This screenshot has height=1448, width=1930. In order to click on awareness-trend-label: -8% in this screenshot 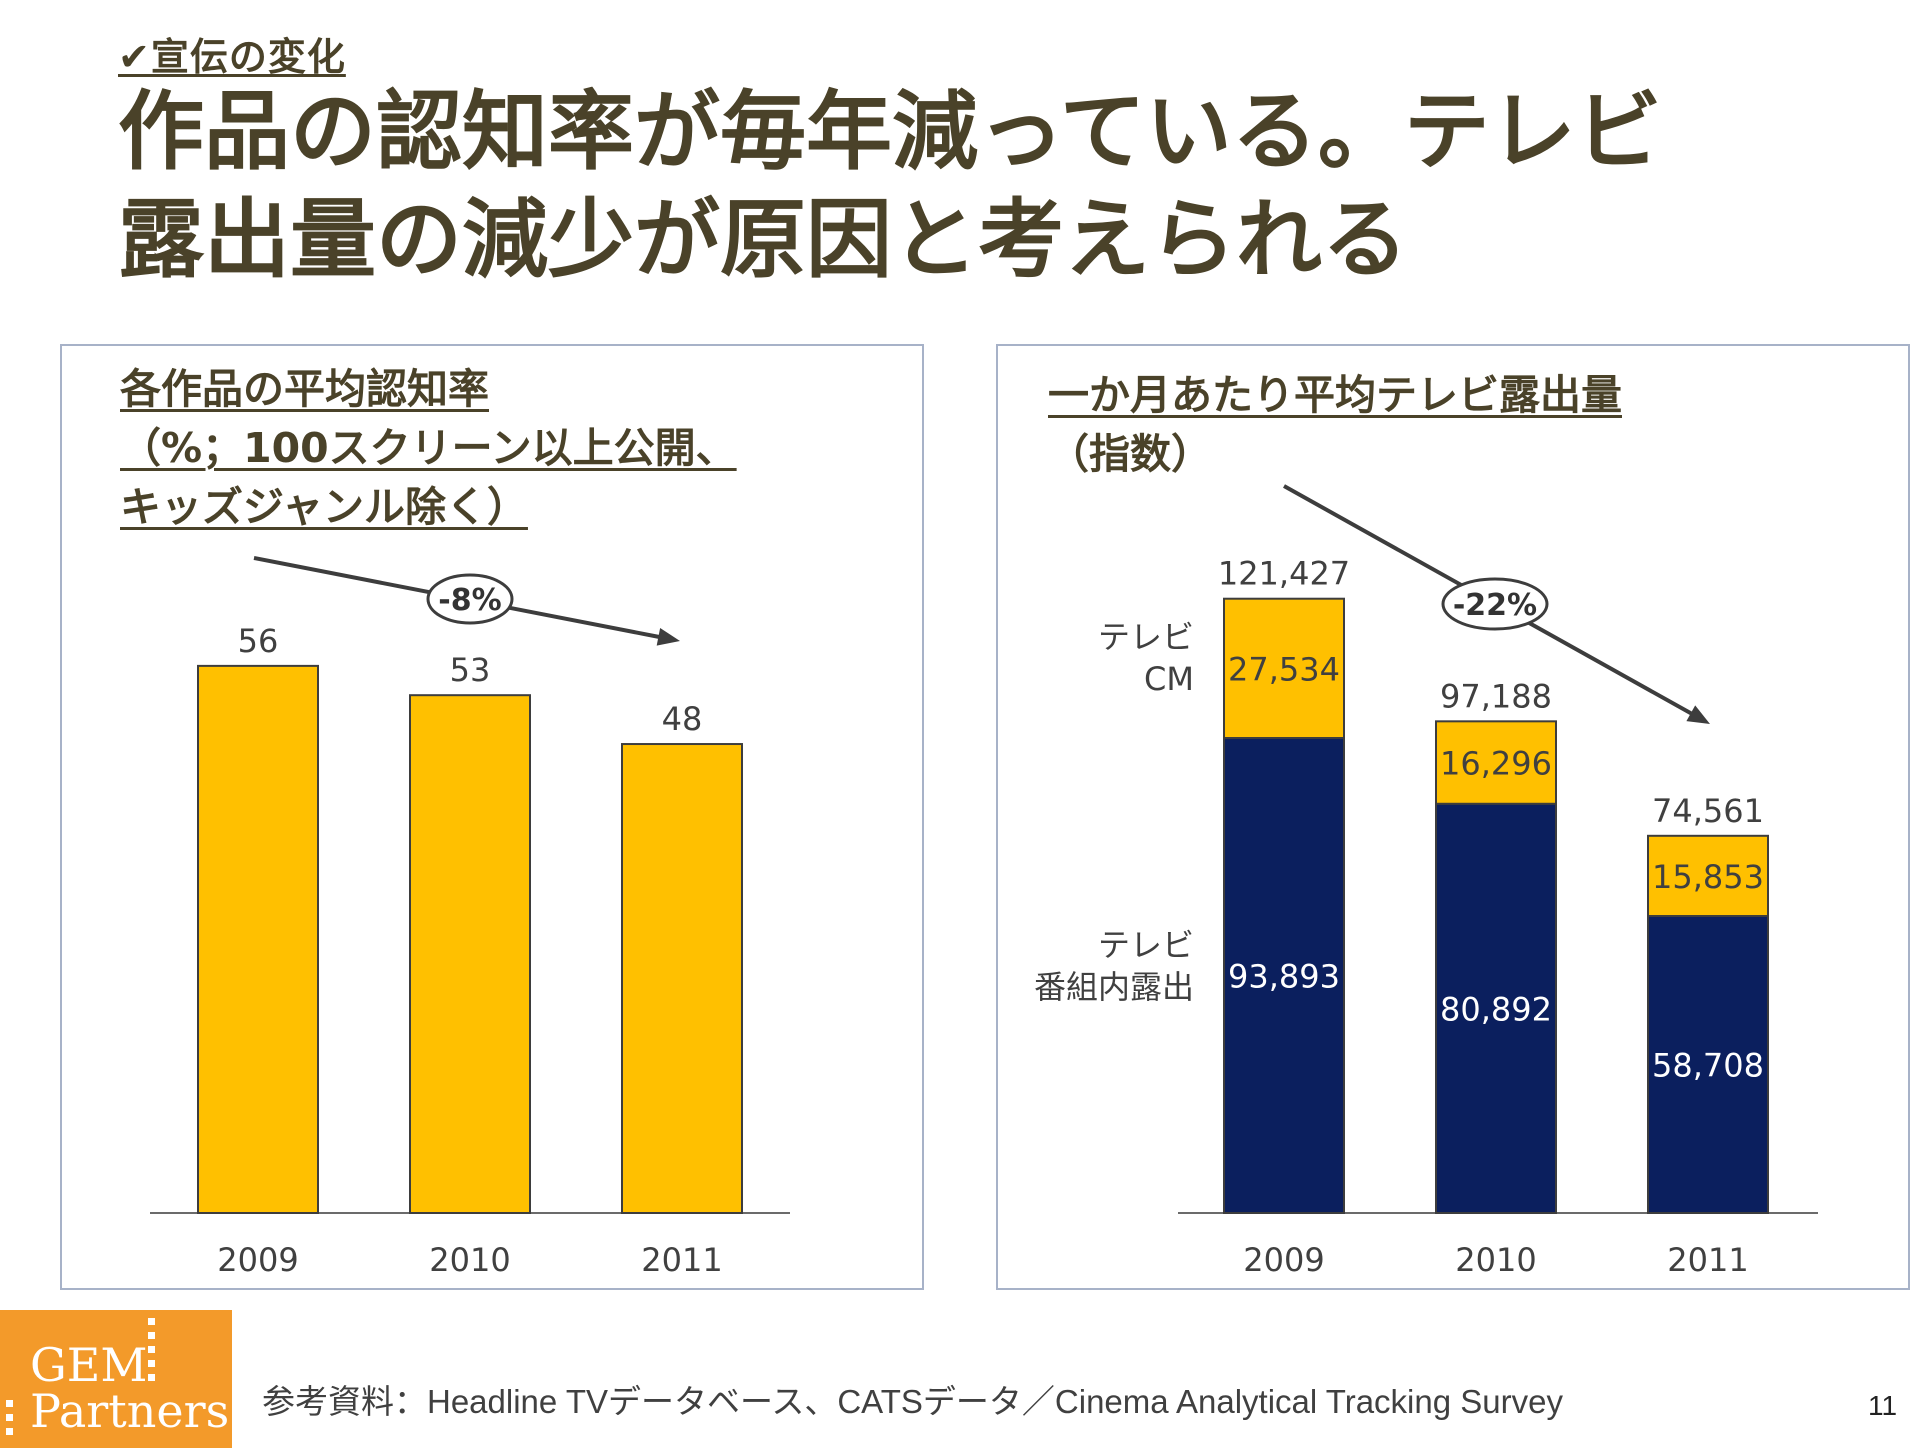, I will do `click(469, 600)`.